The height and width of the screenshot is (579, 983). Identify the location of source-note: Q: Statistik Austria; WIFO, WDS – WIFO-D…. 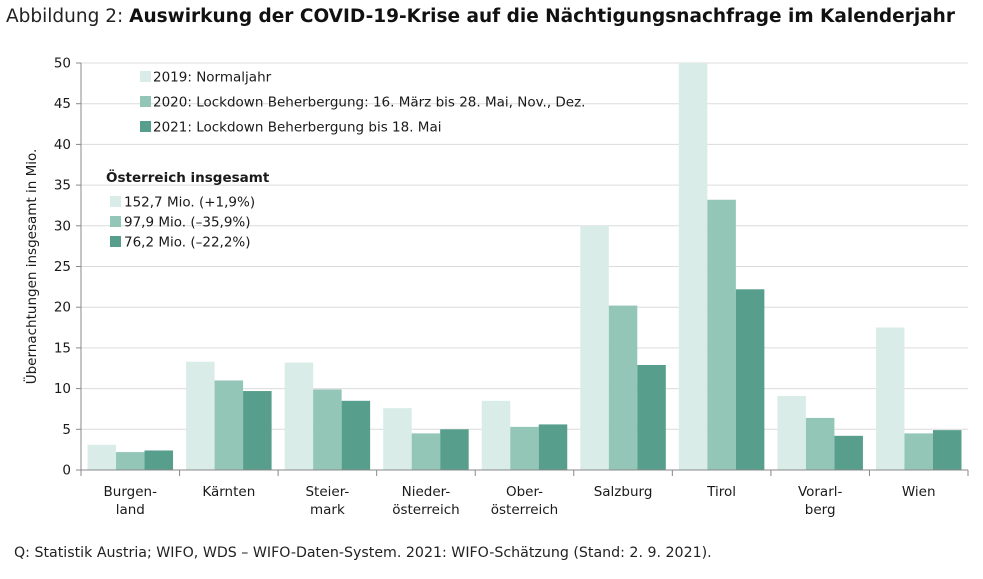
(363, 553).